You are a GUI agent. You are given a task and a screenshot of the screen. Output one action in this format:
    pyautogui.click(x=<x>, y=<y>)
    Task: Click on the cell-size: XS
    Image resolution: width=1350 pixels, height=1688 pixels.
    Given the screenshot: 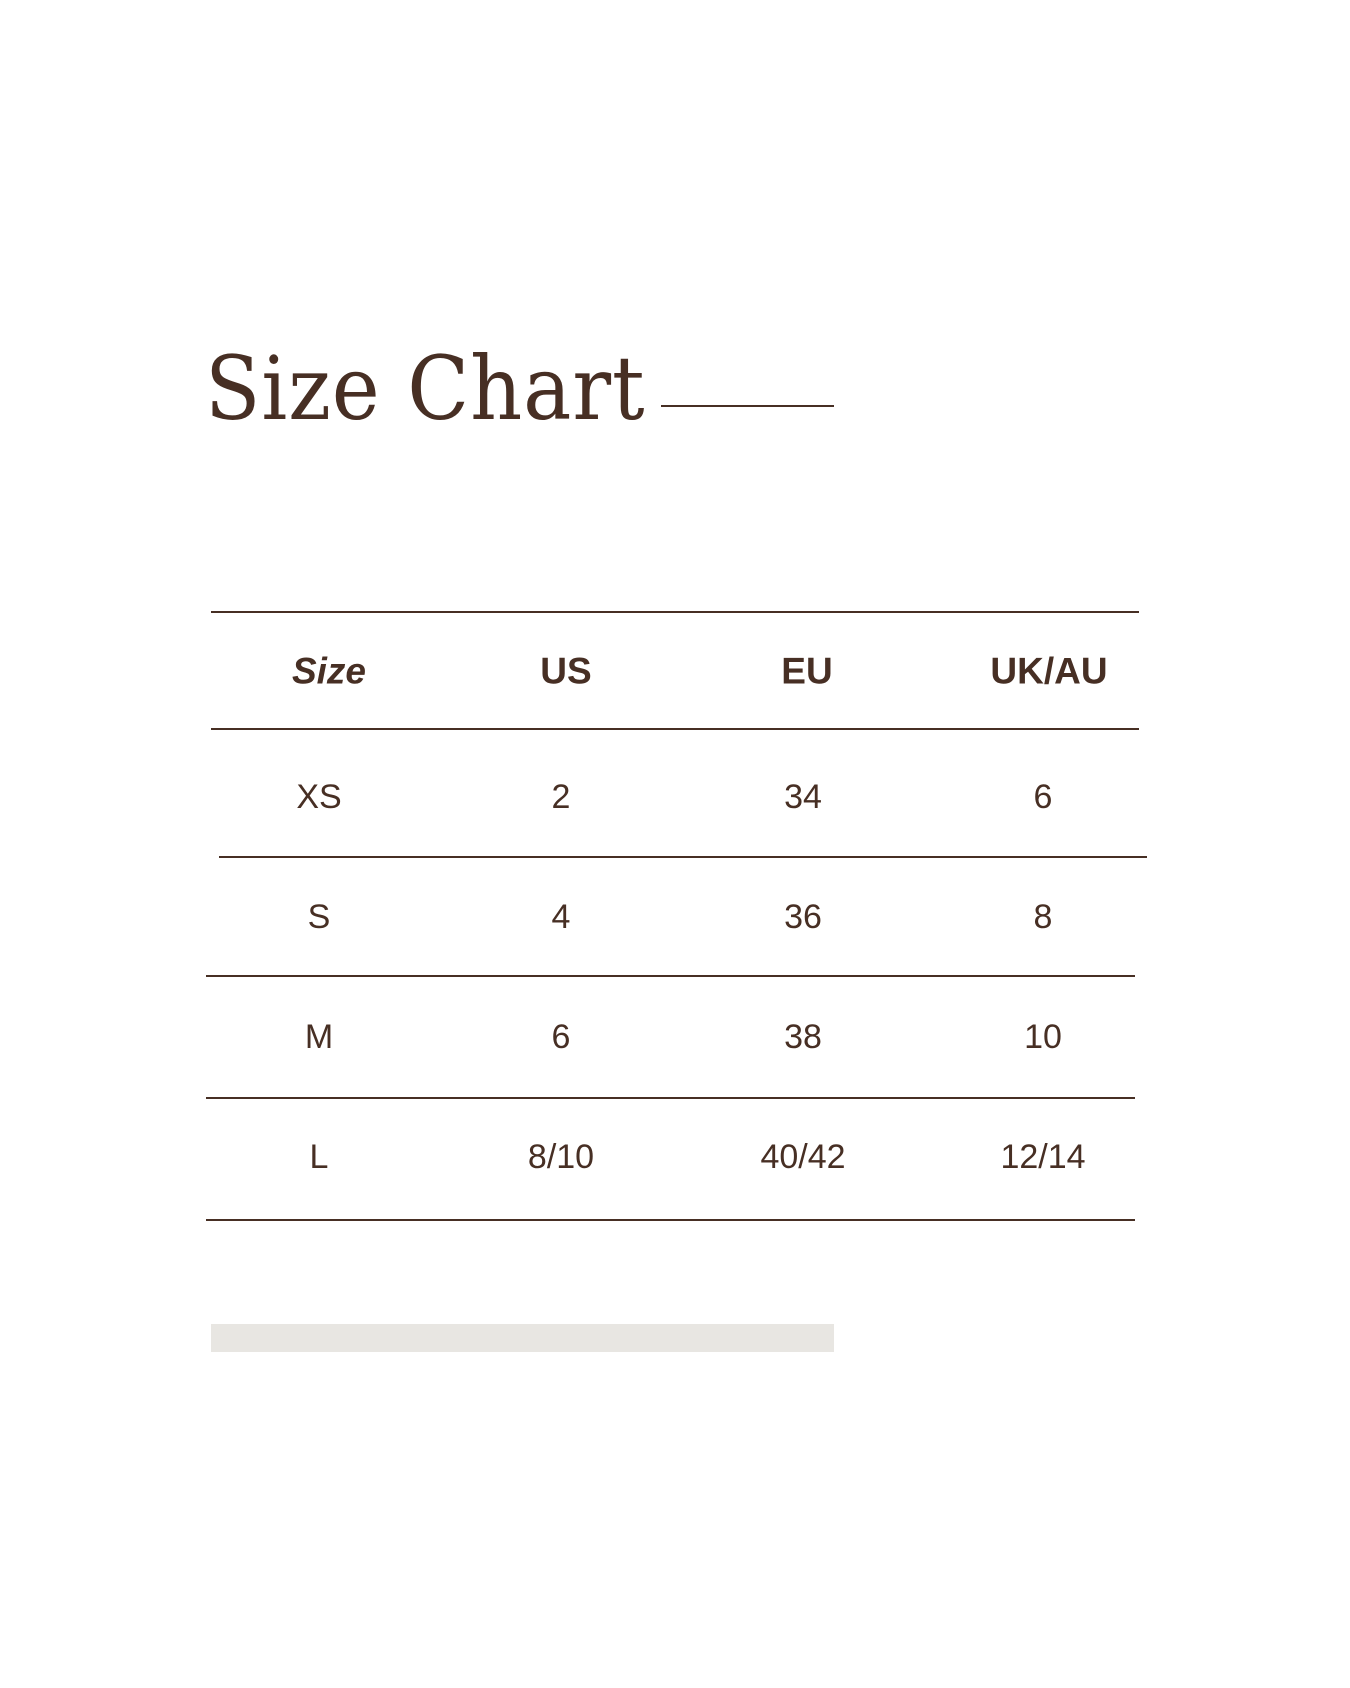 What is the action you would take?
    pyautogui.click(x=319, y=797)
    